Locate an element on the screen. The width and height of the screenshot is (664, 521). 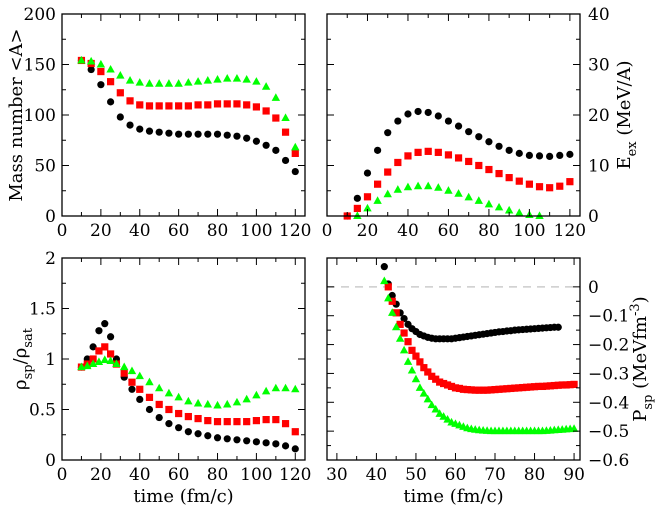
x-tick-label: 20 is located at coordinates (368, 231).